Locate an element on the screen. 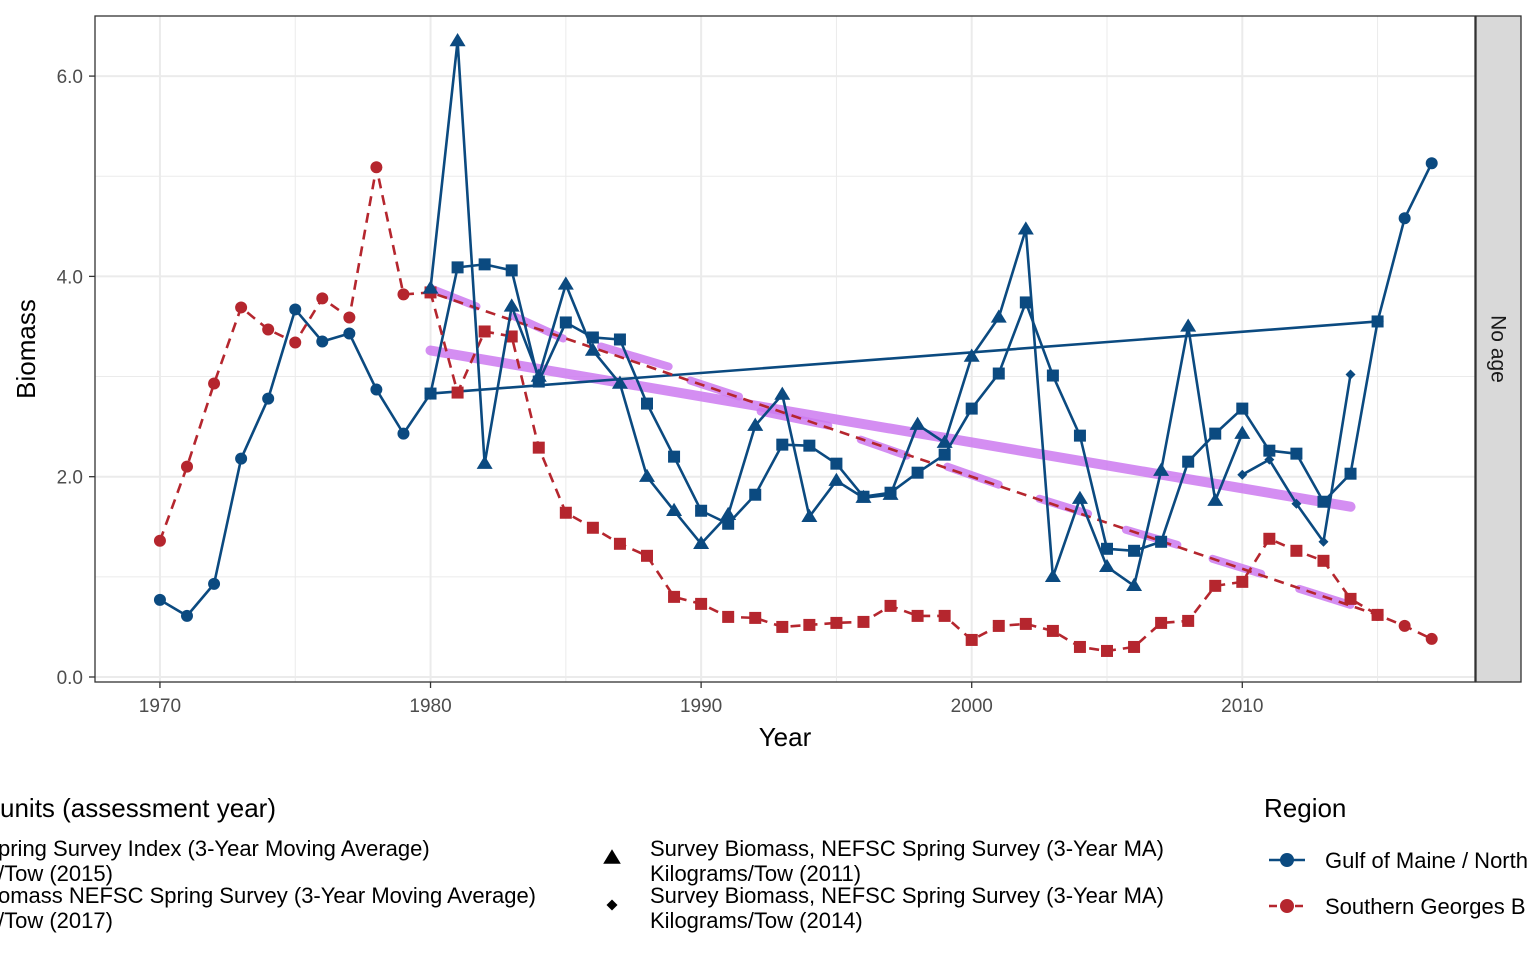 The image size is (1536, 960). trend-line-overall is located at coordinates (890, 428).